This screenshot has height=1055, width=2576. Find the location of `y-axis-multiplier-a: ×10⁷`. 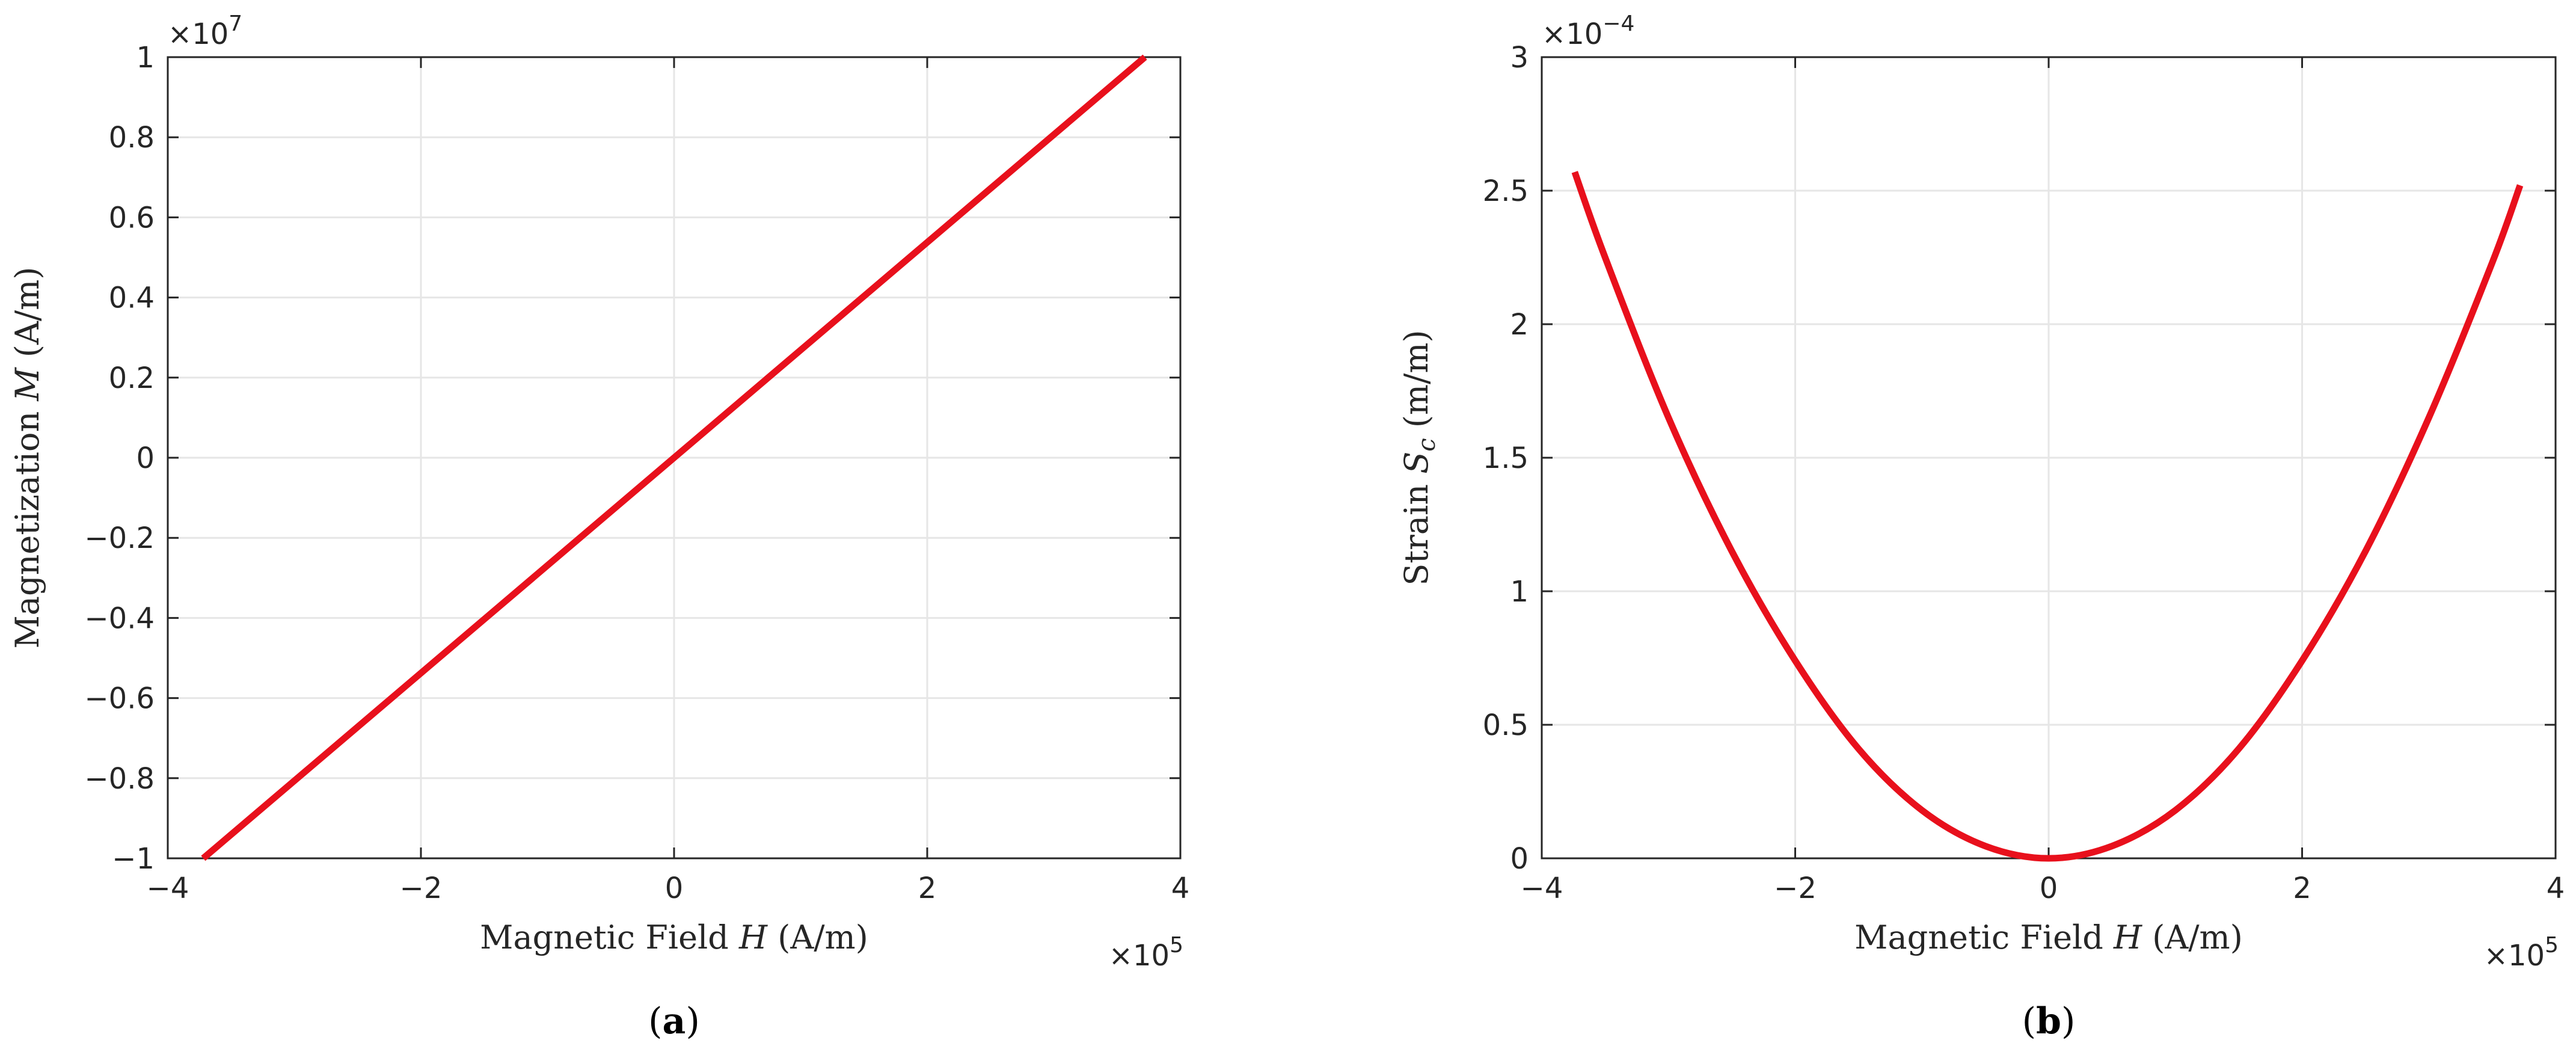

y-axis-multiplier-a: ×10⁷ is located at coordinates (205, 31).